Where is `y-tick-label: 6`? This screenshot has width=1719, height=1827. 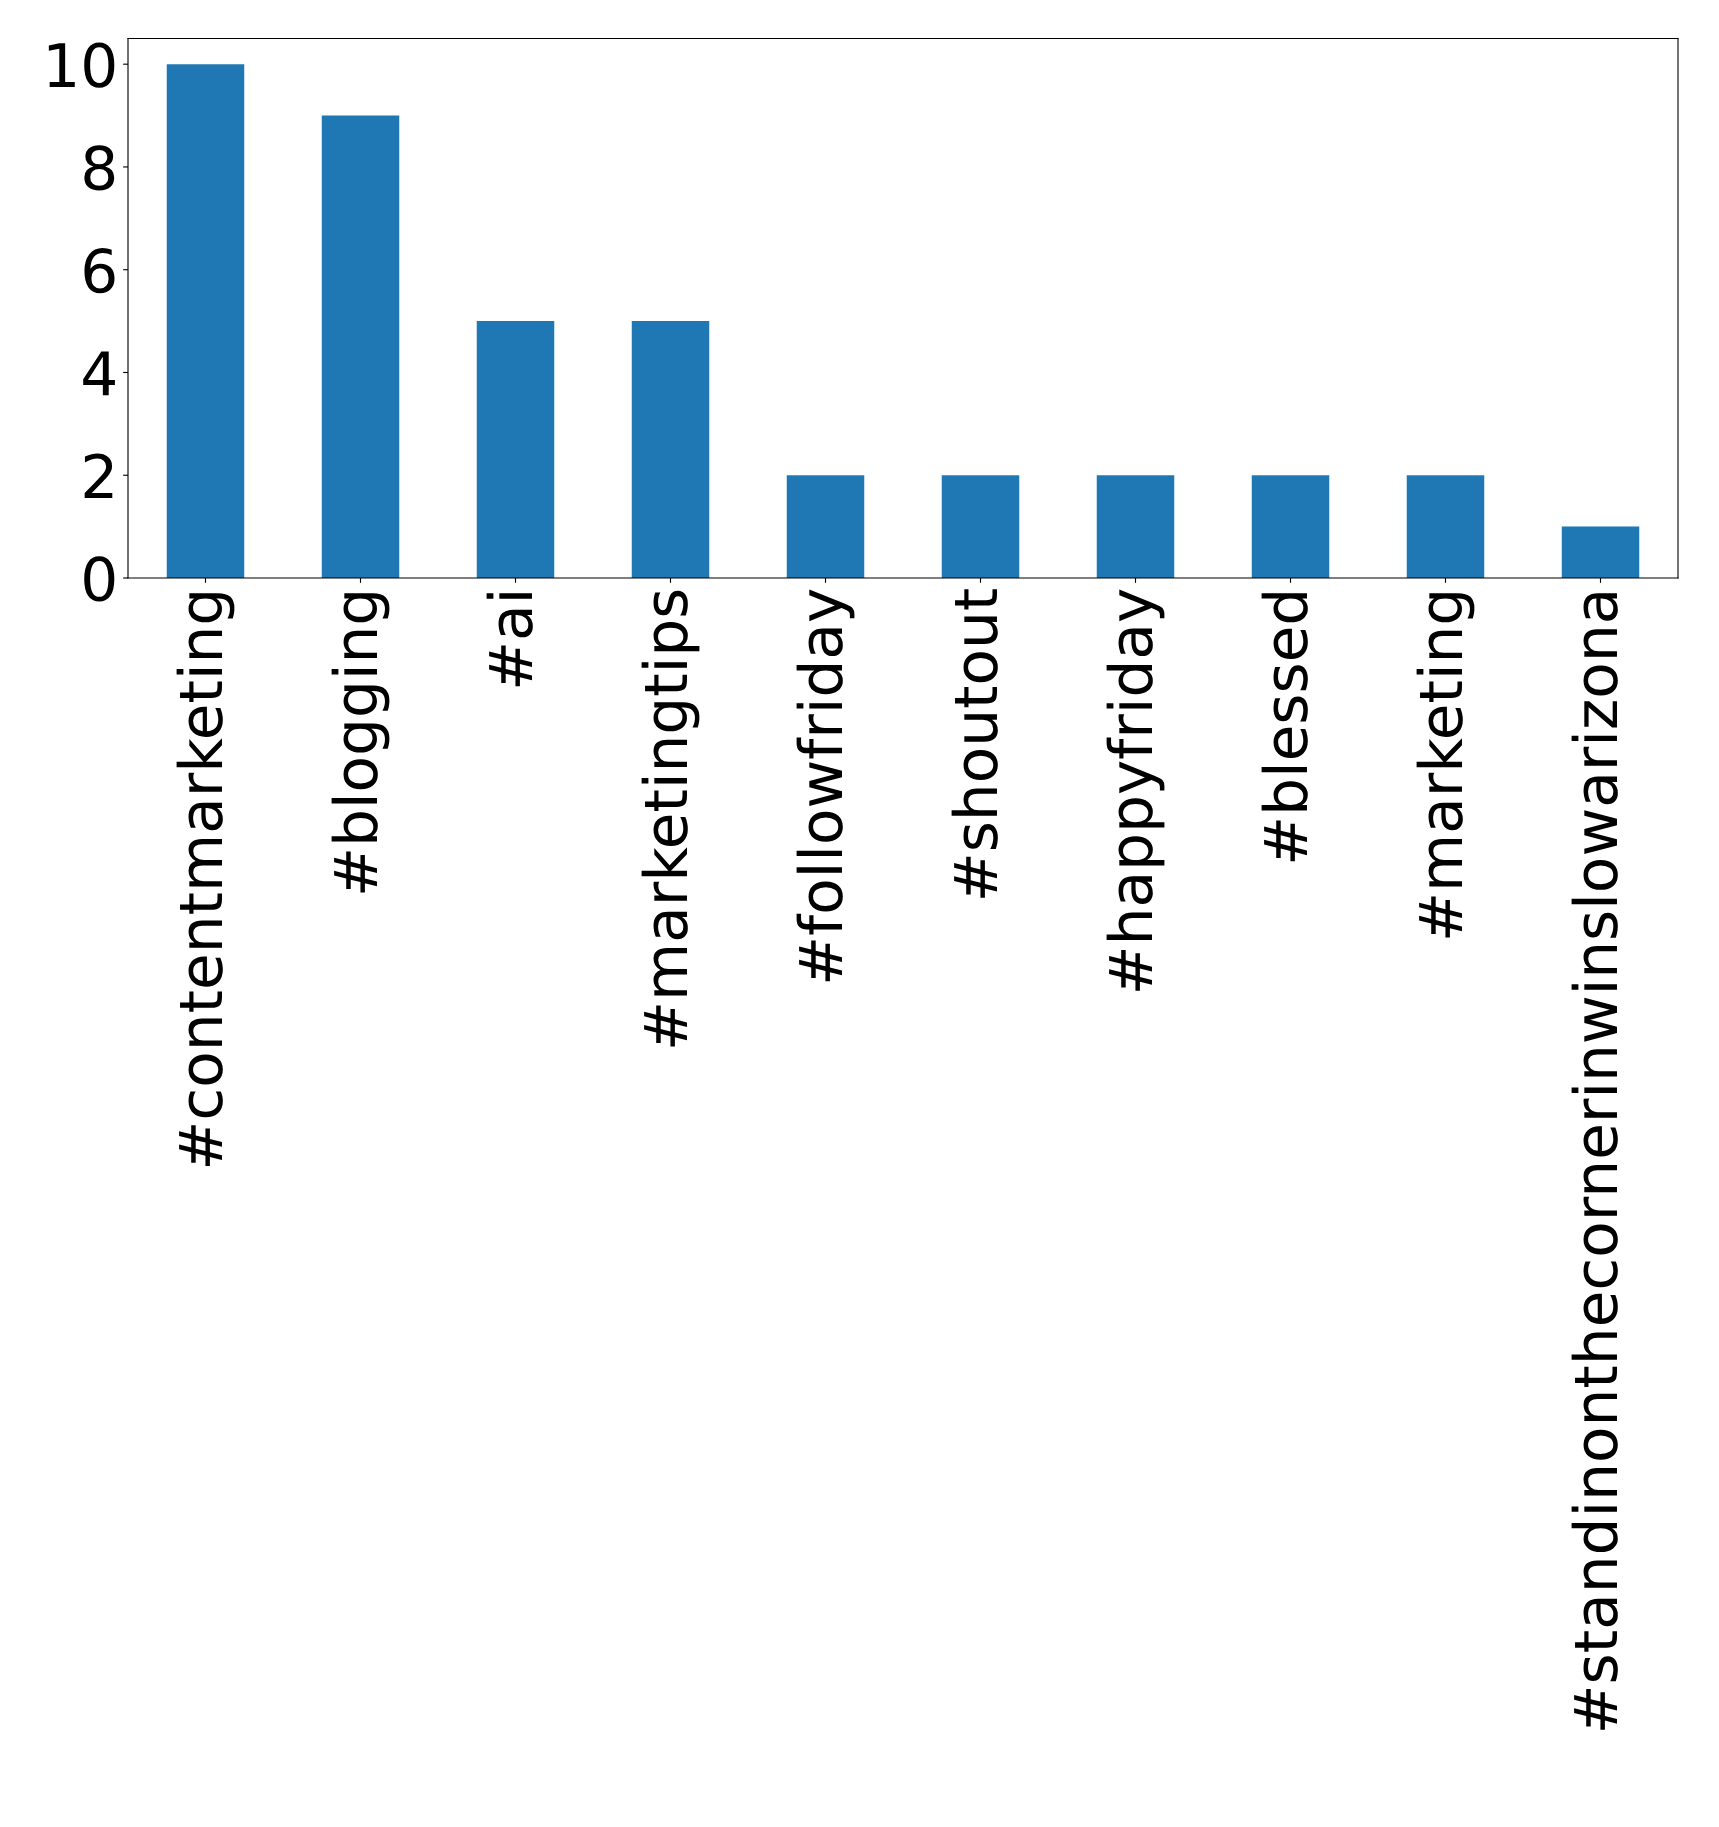 y-tick-label: 6 is located at coordinates (99, 271).